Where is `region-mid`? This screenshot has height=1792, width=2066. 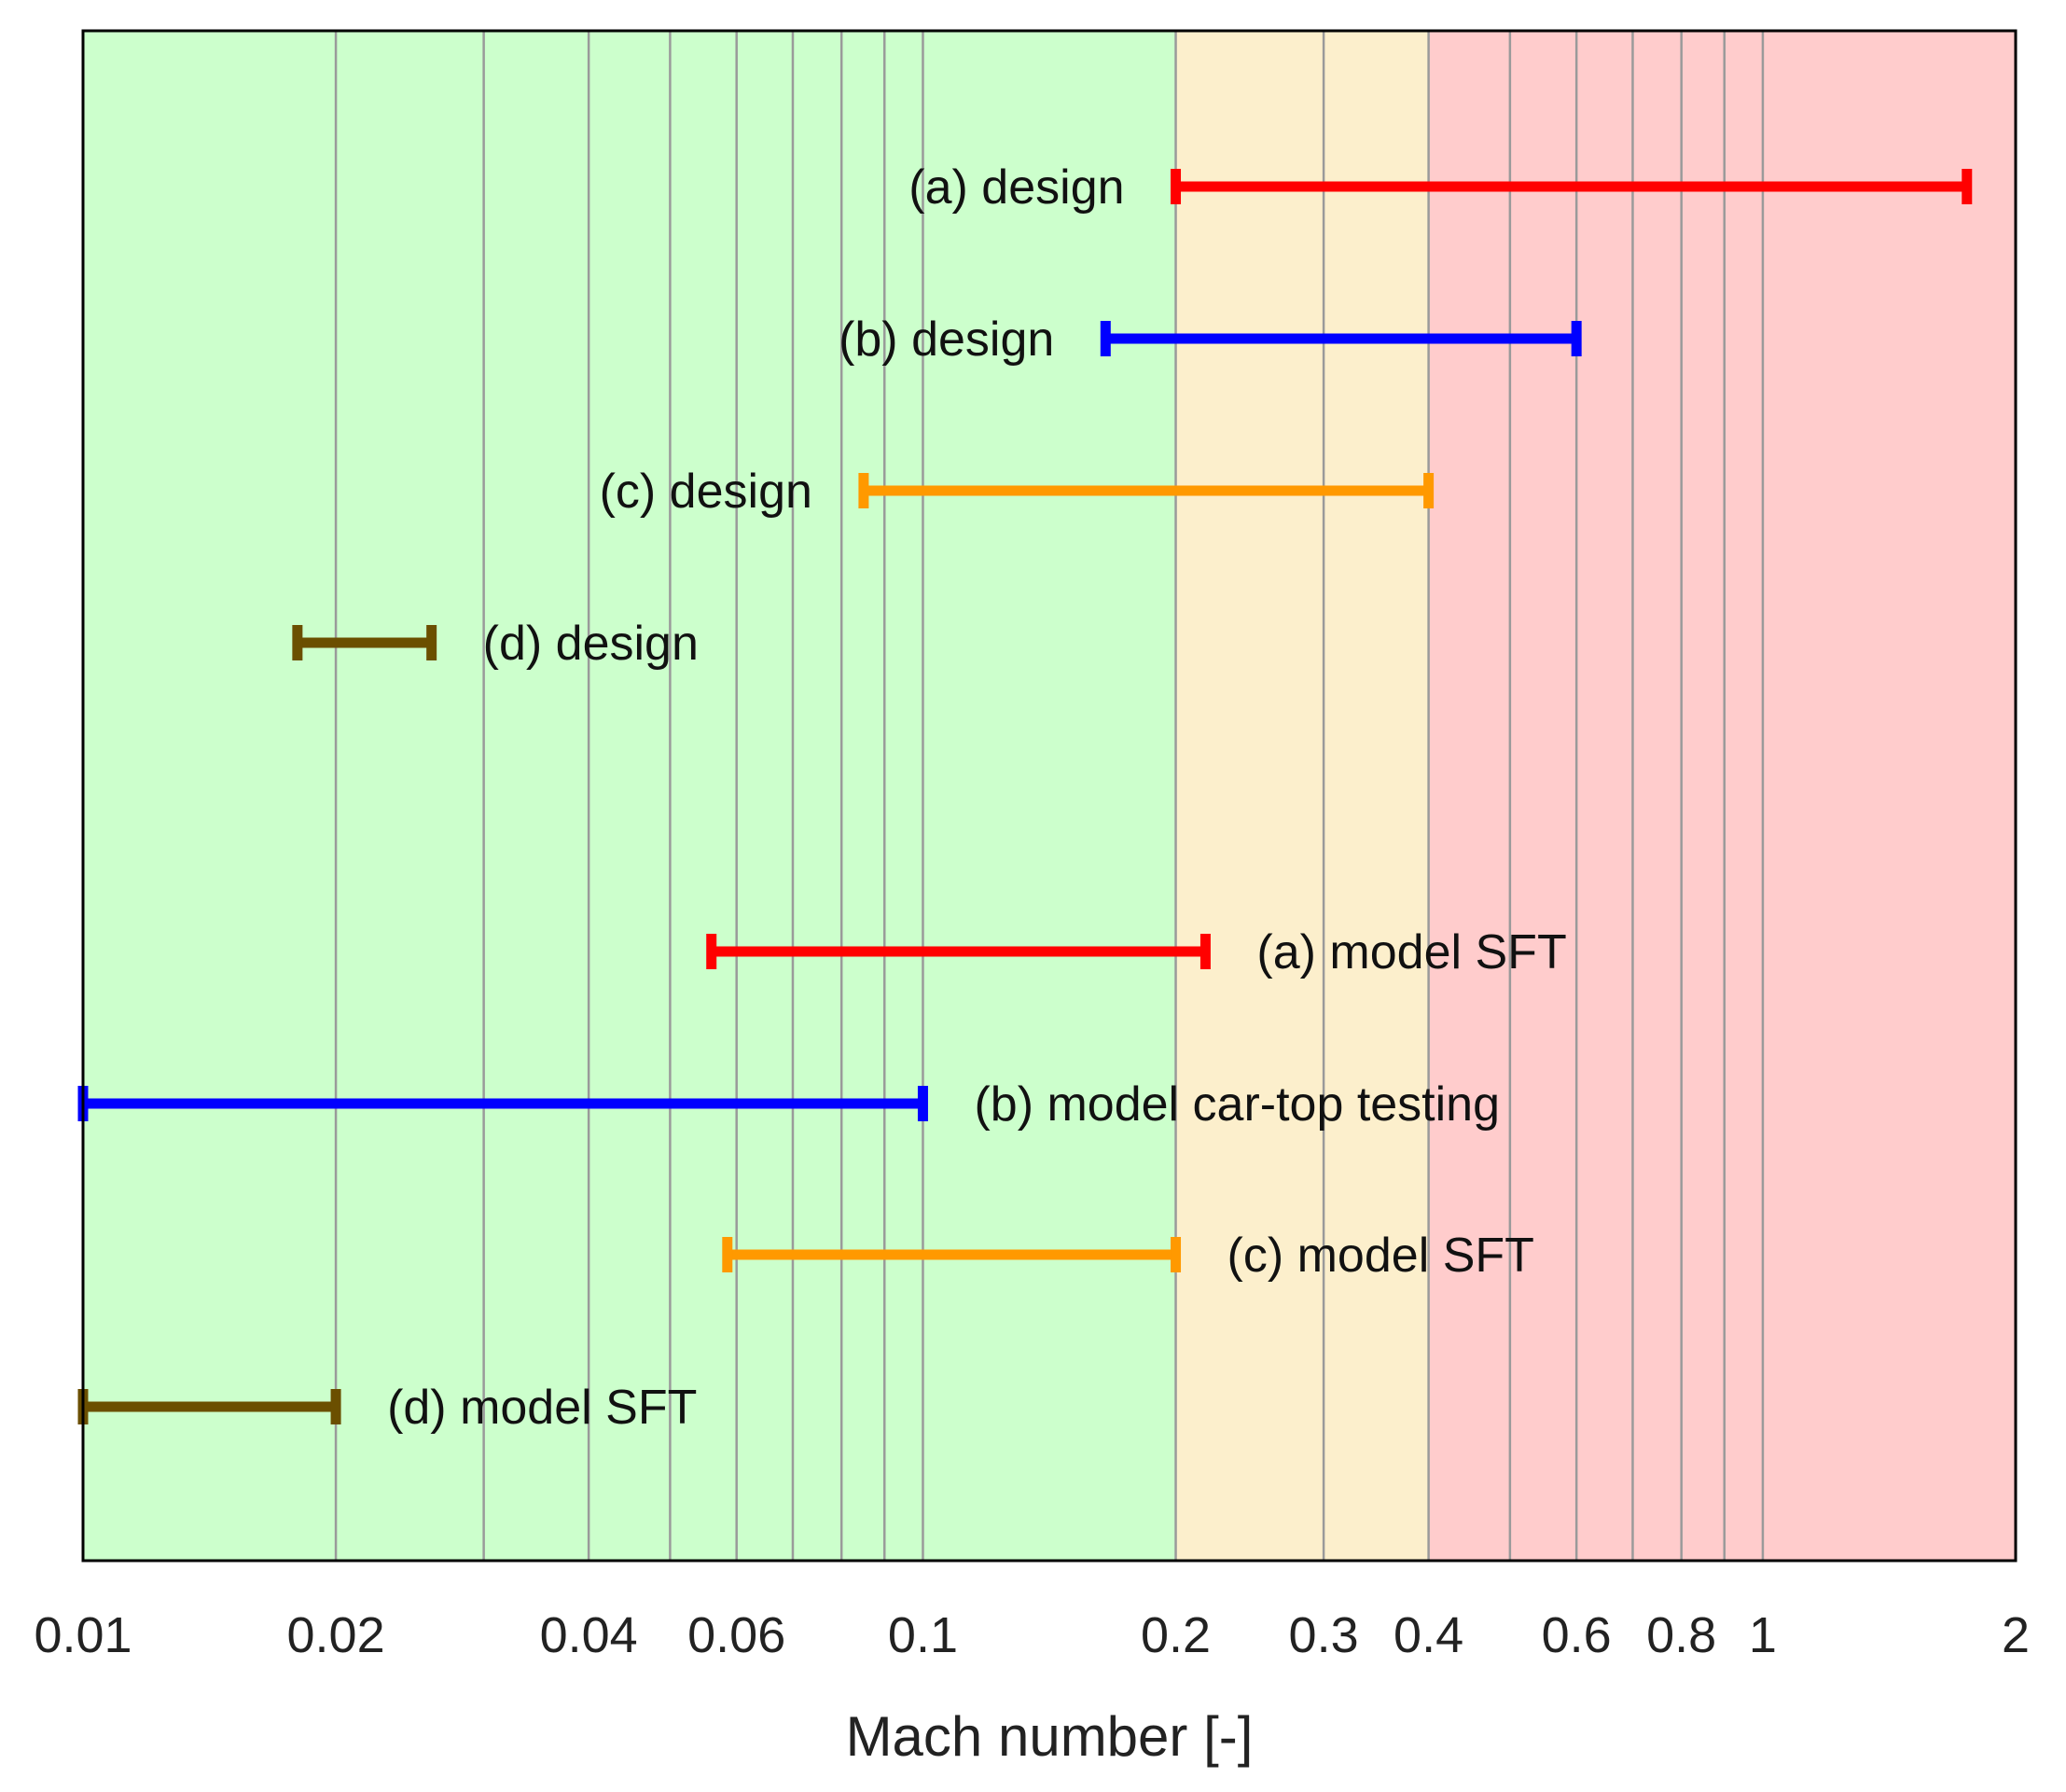
region-mid is located at coordinates (1302, 796).